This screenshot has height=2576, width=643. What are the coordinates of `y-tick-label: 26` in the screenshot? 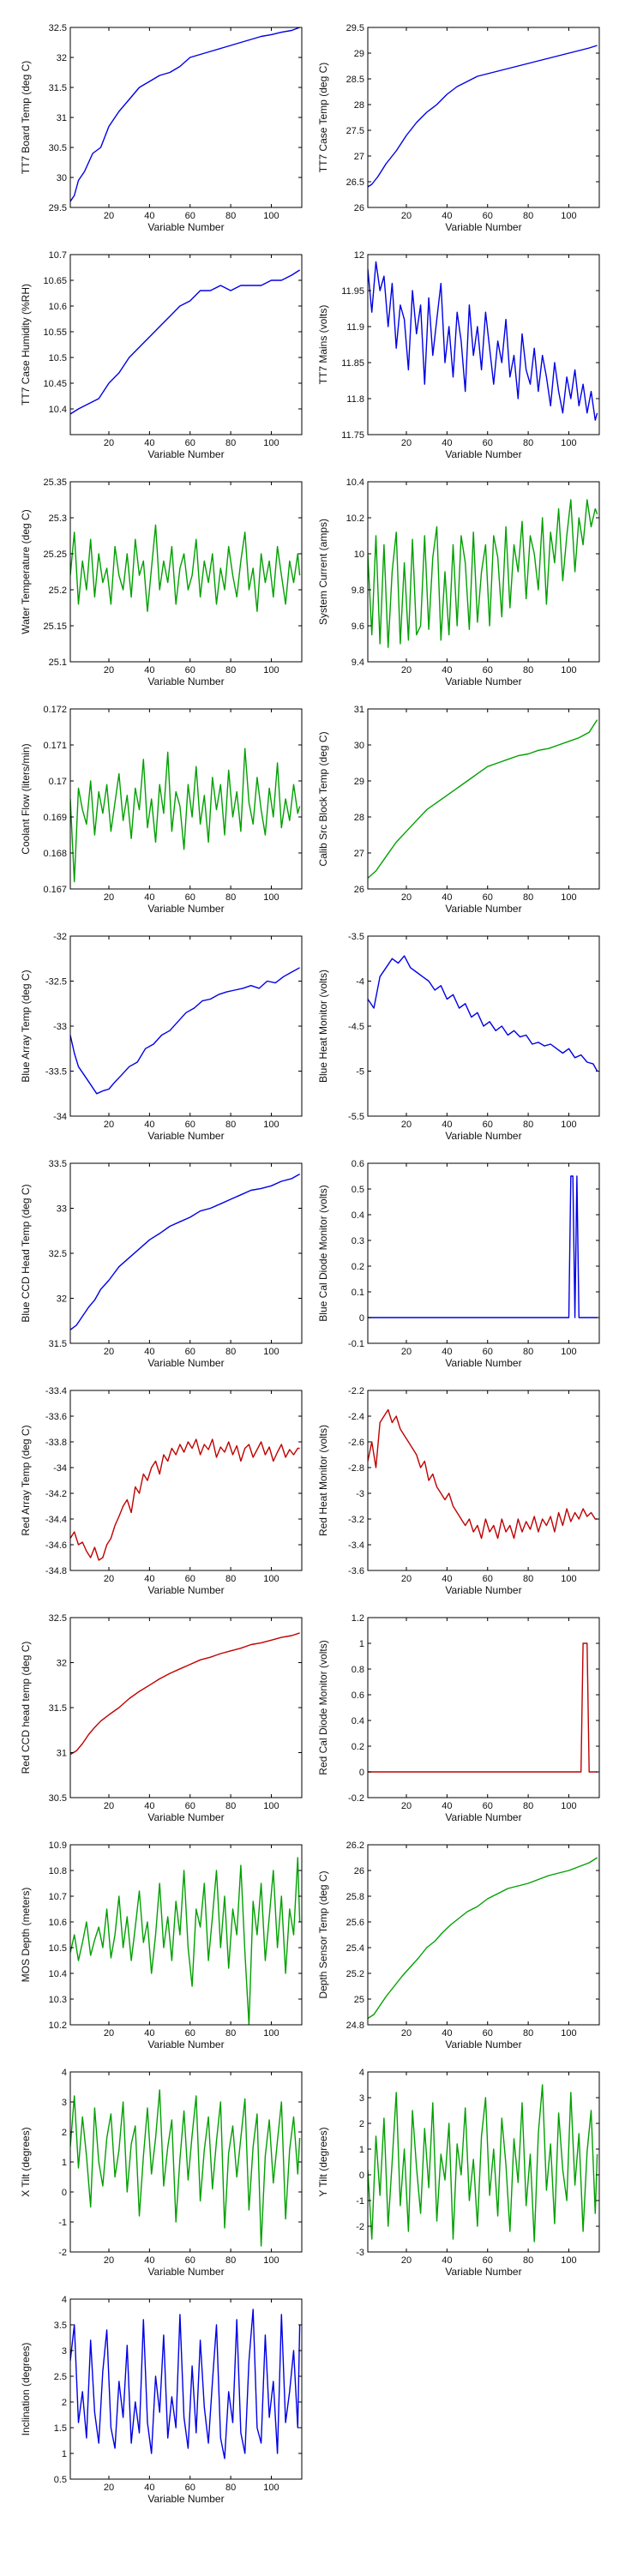 It's located at (359, 1871).